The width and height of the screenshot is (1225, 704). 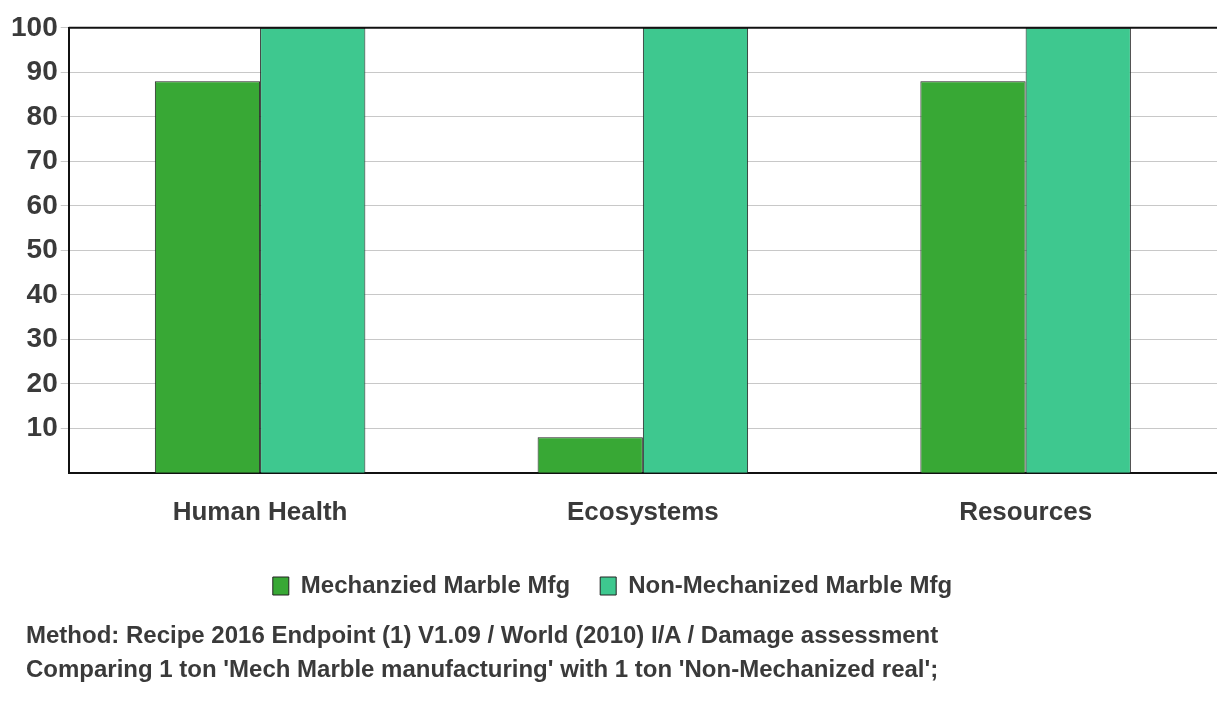 I want to click on text: Method: Recipe 2016 Endpoint (1) V1.09 / World (2010) I/A / Damage assessment, so click(x=483, y=635).